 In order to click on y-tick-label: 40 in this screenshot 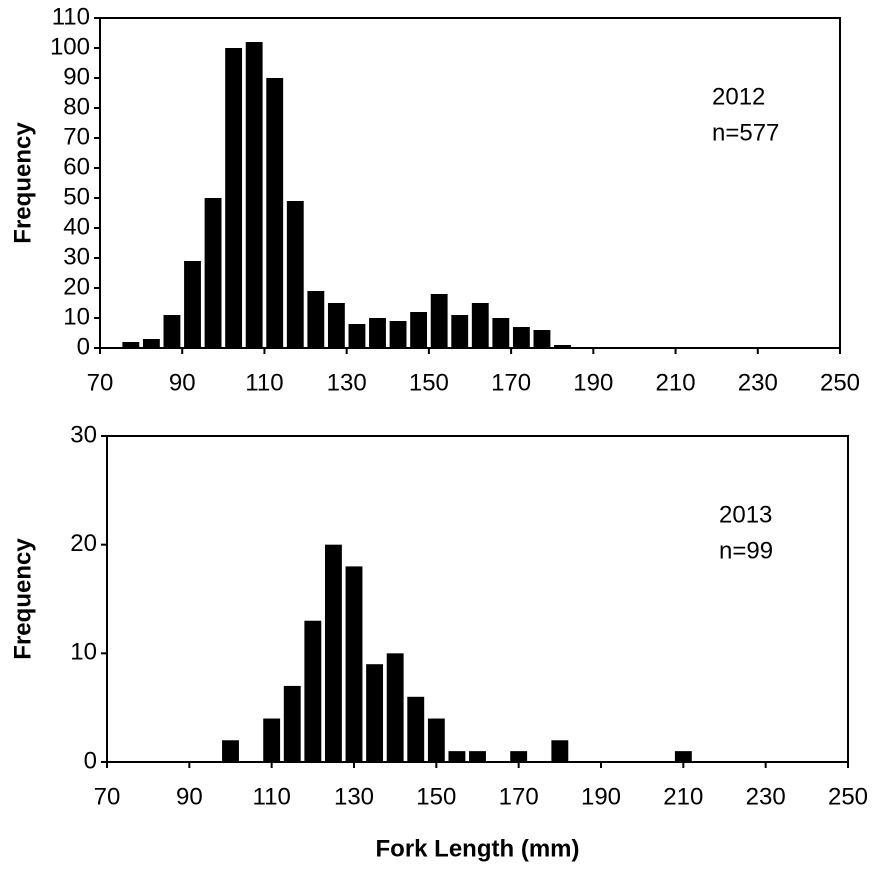, I will do `click(76, 226)`.